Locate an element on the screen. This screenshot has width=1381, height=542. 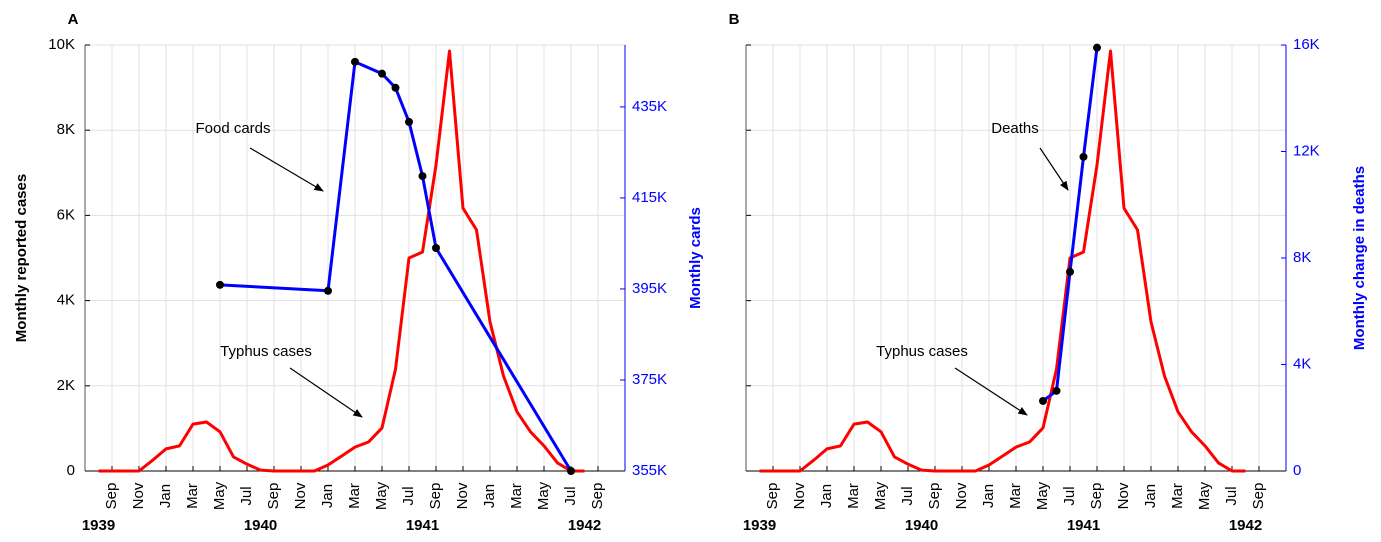
y-tick-label: 10K is located at coordinates (61, 44).